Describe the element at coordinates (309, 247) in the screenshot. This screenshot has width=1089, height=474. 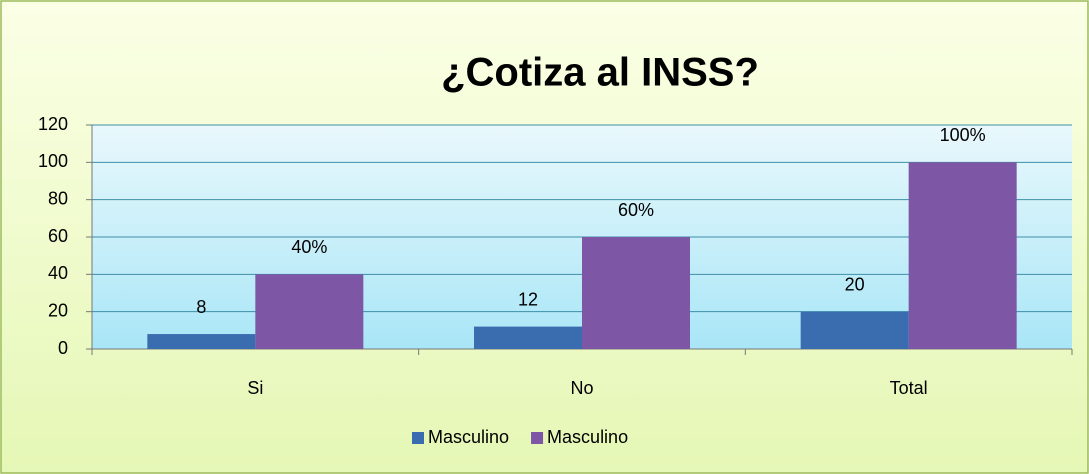
I see `data-label: 40%` at that location.